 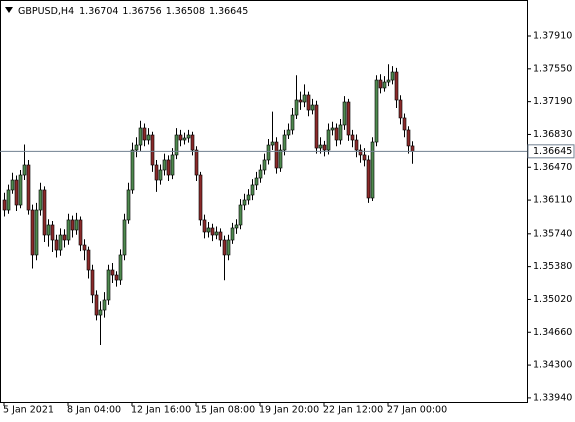 I want to click on chart-title: GBPUSD,H4 1.36704 1.36756 1.36508 1.36645, so click(x=133, y=11).